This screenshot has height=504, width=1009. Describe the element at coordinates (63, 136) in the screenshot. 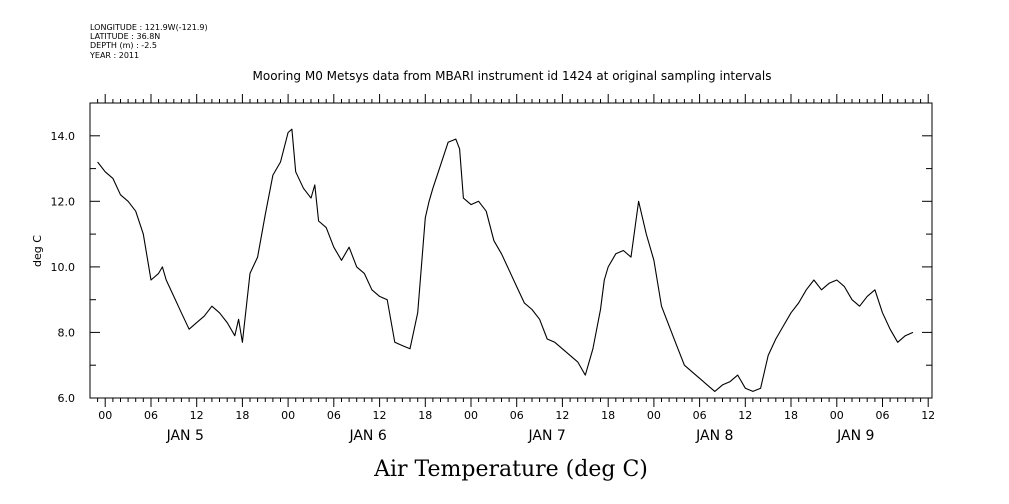

I see `y-tick-label: 14.0` at that location.